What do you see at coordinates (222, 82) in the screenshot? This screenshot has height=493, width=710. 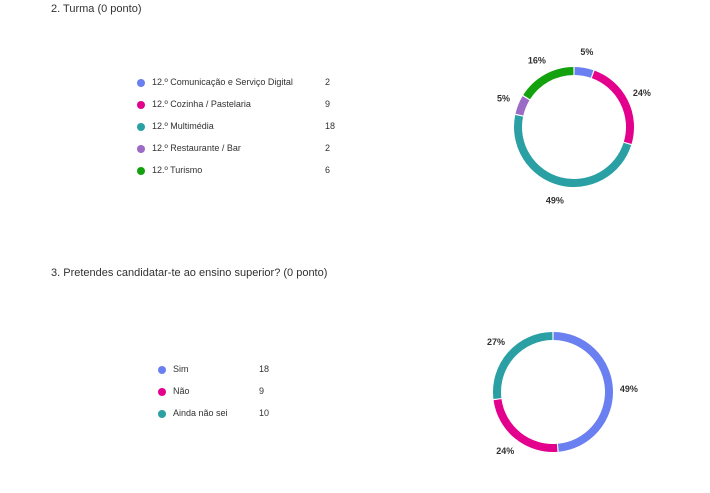 I see `legend-label: 12.º Comunicação e Serviço Digital` at bounding box center [222, 82].